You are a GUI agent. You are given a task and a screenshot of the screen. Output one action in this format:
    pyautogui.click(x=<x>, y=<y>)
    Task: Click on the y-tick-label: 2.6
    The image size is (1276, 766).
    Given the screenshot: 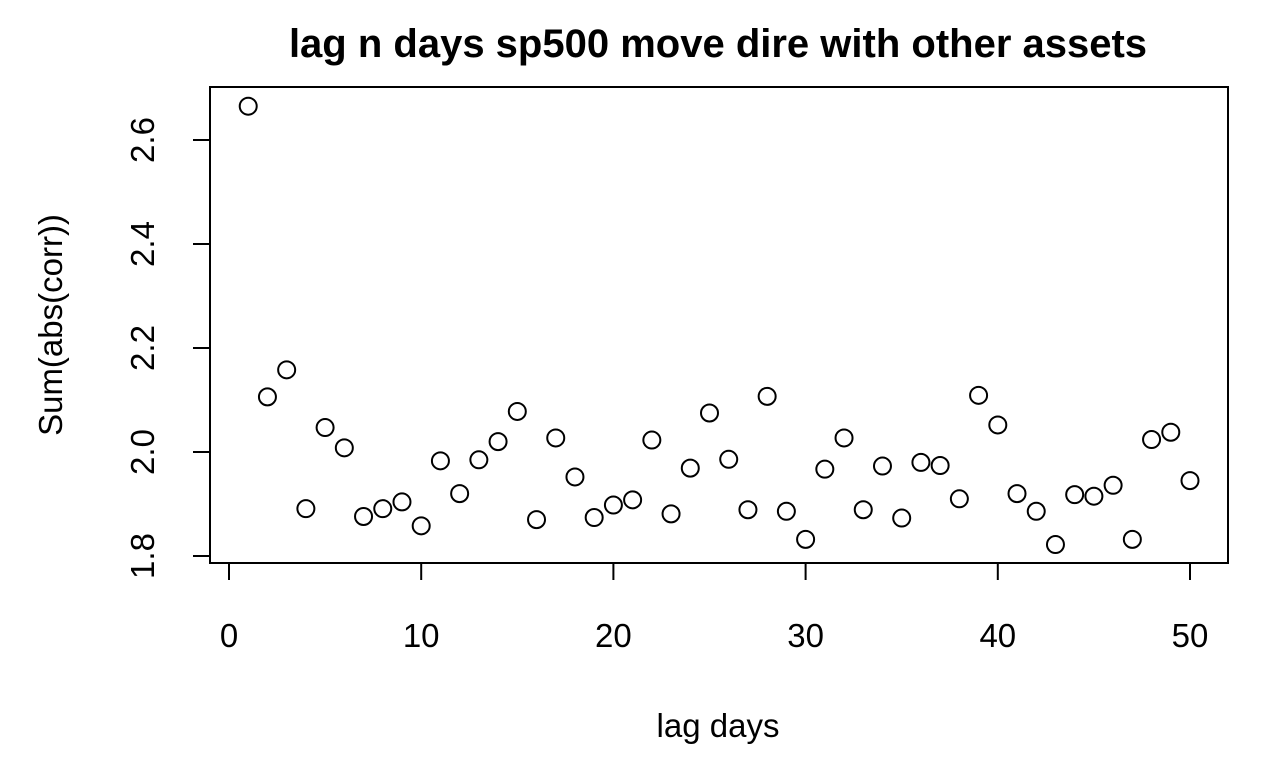 What is the action you would take?
    pyautogui.click(x=142, y=140)
    